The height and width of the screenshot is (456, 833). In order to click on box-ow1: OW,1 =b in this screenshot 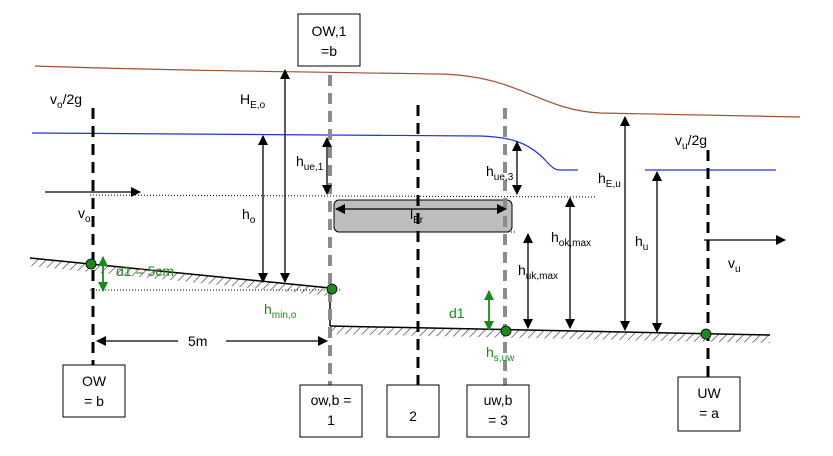, I will do `click(329, 40)`.